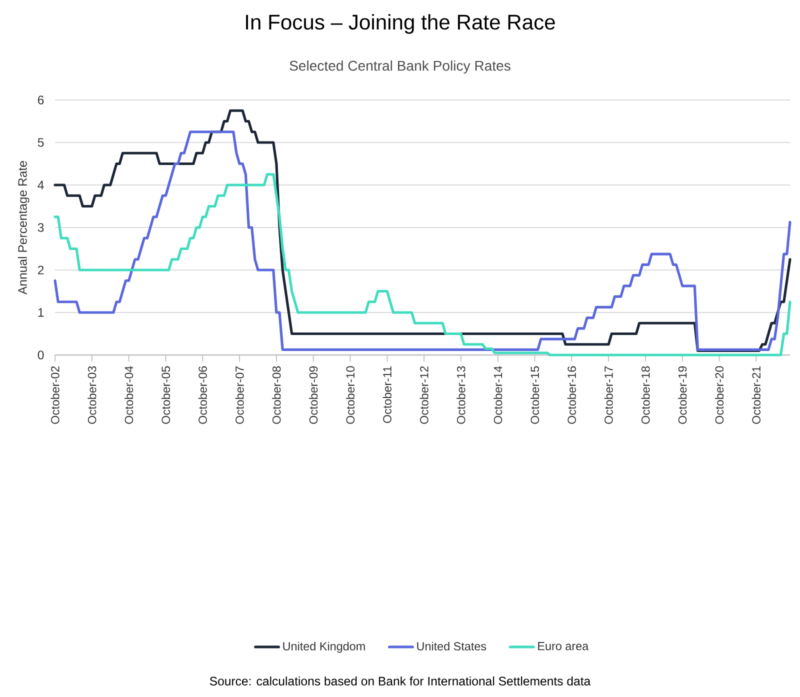 This screenshot has height=697, width=800. Describe the element at coordinates (424, 395) in the screenshot. I see `x-tick-label: October-12` at that location.